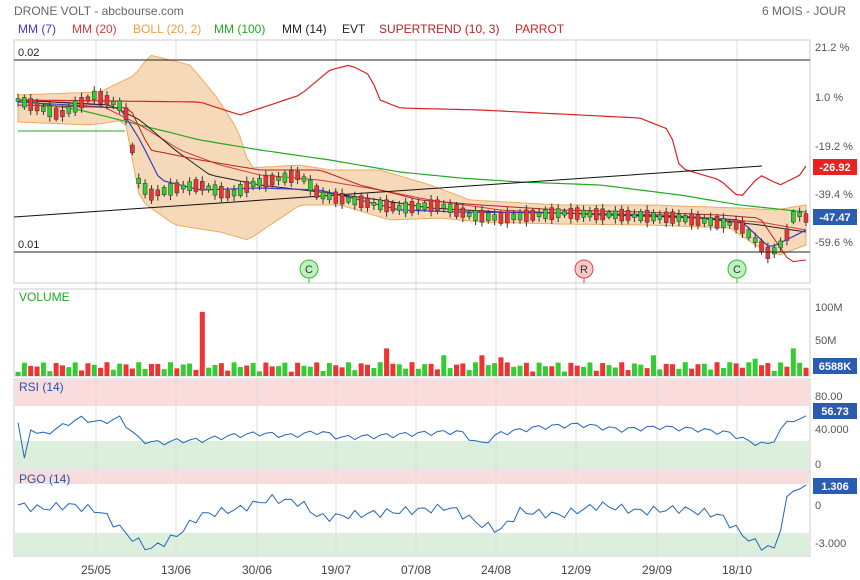  Describe the element at coordinates (835, 411) in the screenshot. I see `badge-rsi` at that location.